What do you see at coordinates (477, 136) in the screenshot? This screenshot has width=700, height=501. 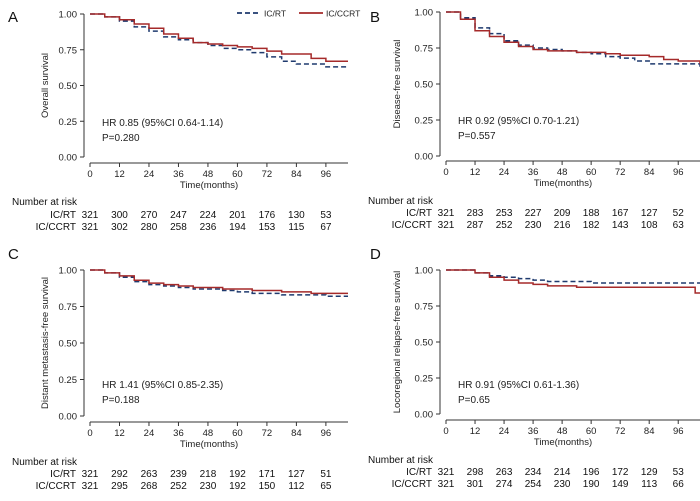 I see `annotation-text: P=0.557` at bounding box center [477, 136].